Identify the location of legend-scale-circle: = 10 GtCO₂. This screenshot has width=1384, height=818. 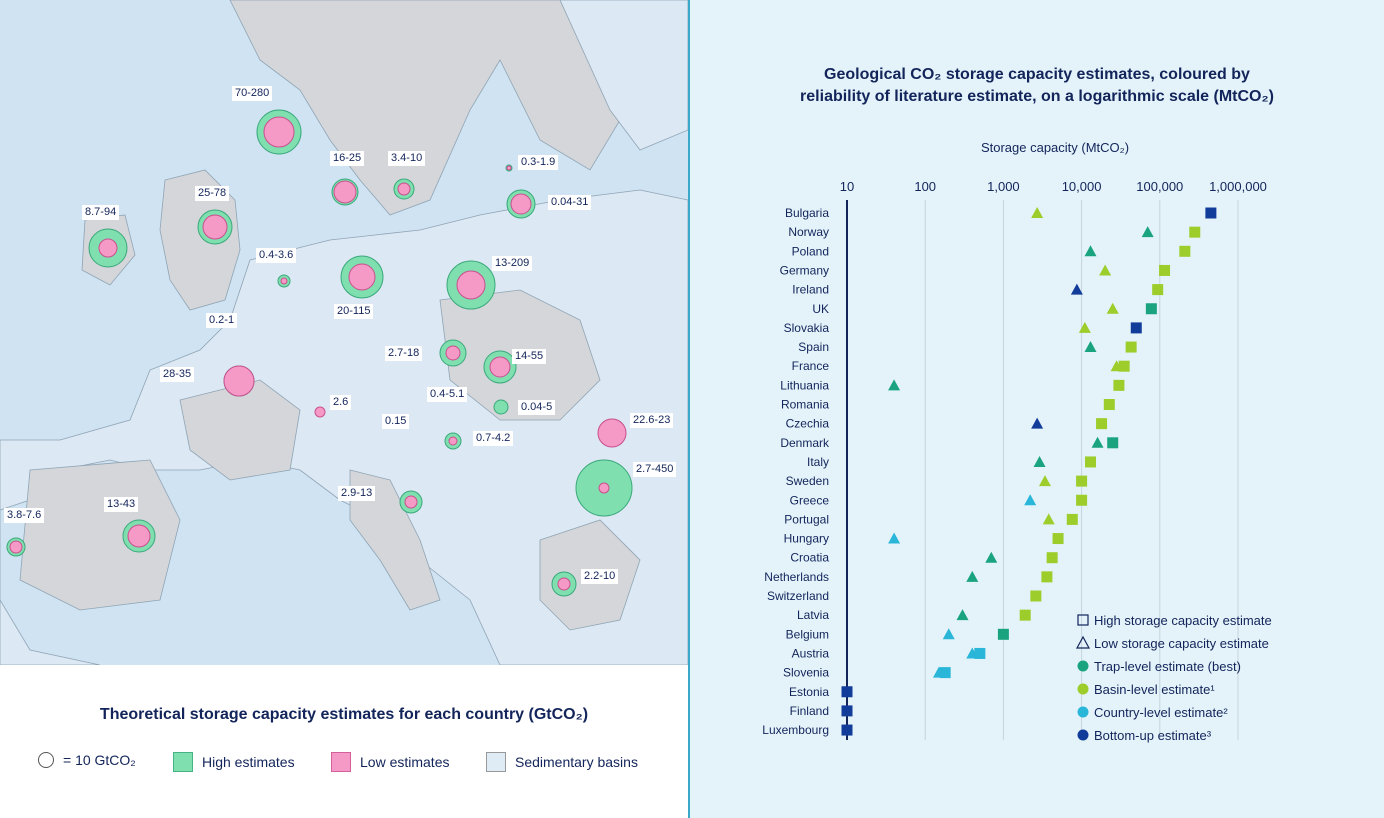
(87, 760).